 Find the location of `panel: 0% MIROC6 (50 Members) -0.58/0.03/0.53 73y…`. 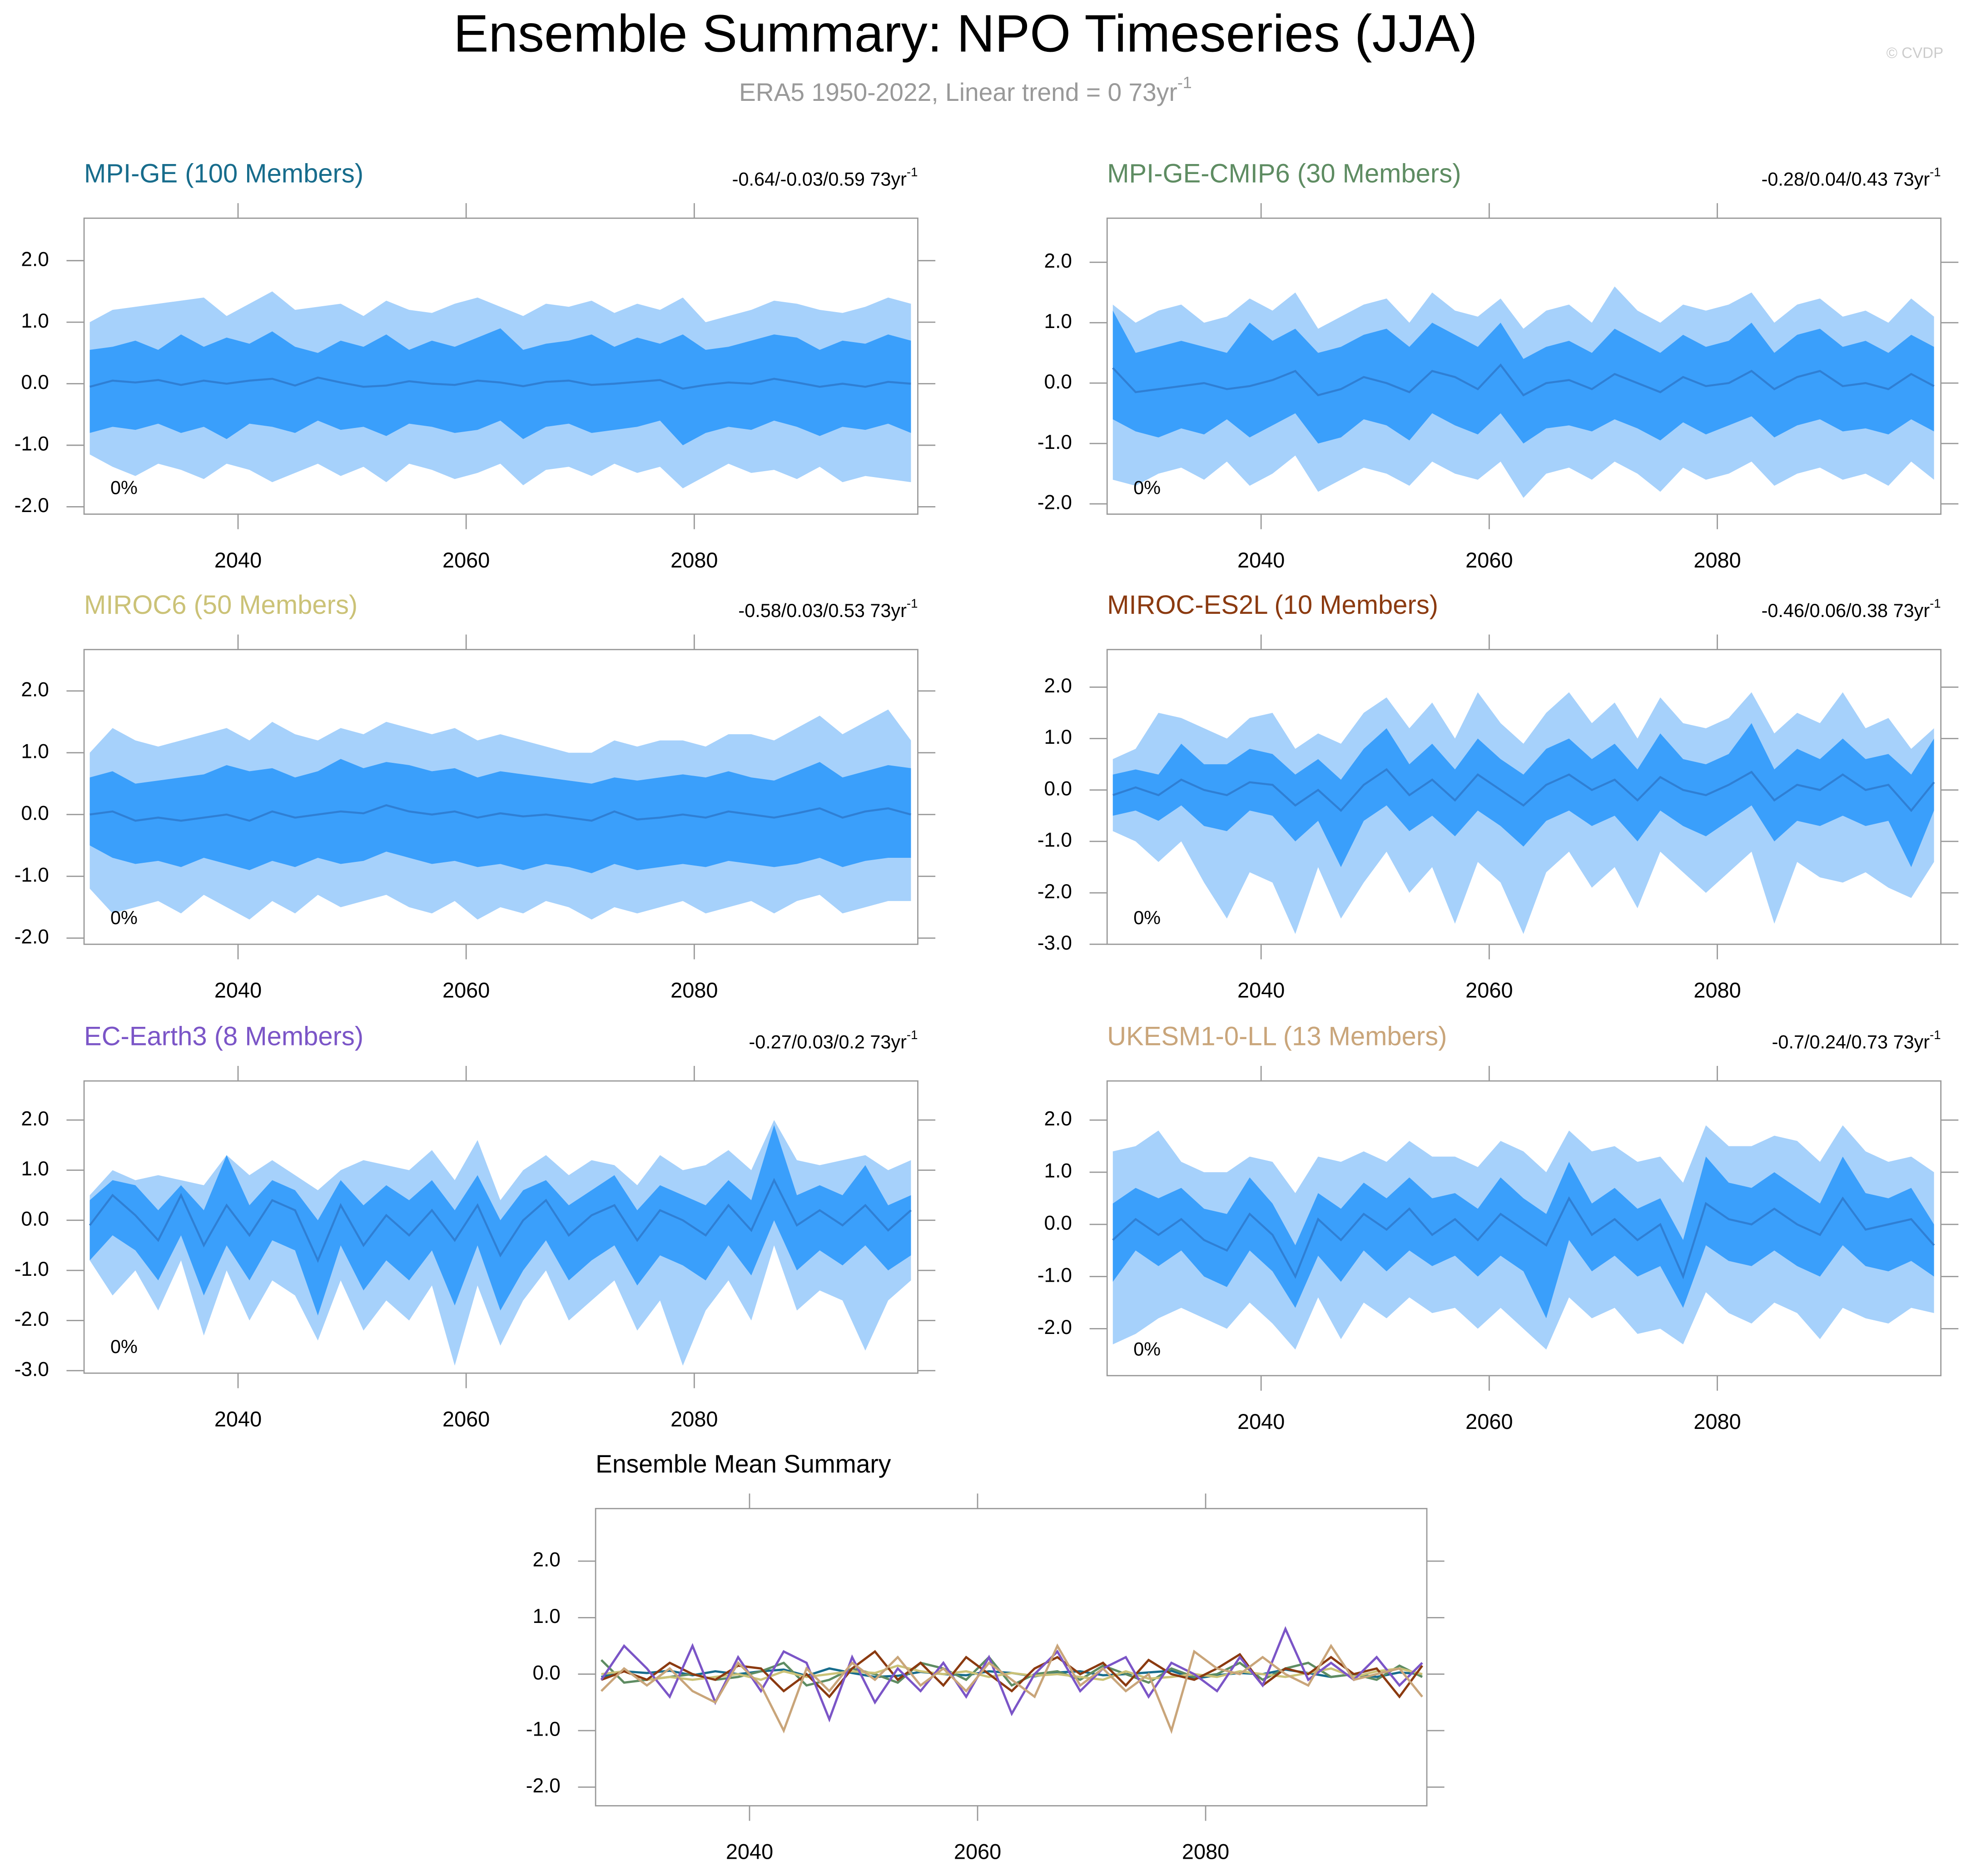

panel: 0% MIROC6 (50 Members) -0.58/0.03/0.53 73y… is located at coordinates (475, 797).